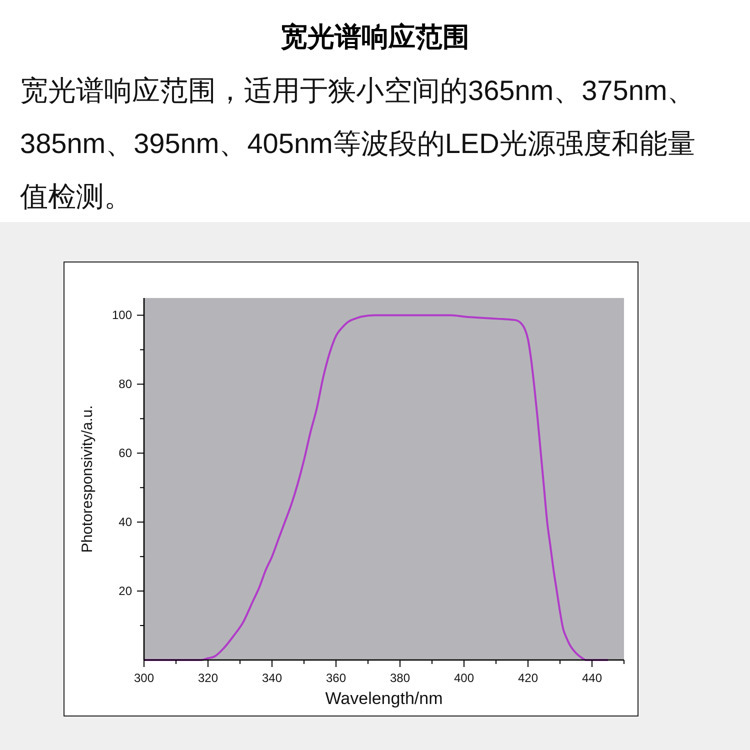 Image resolution: width=750 pixels, height=750 pixels. What do you see at coordinates (375, 37) in the screenshot?
I see `chart-title: 宽光谱响应范围` at bounding box center [375, 37].